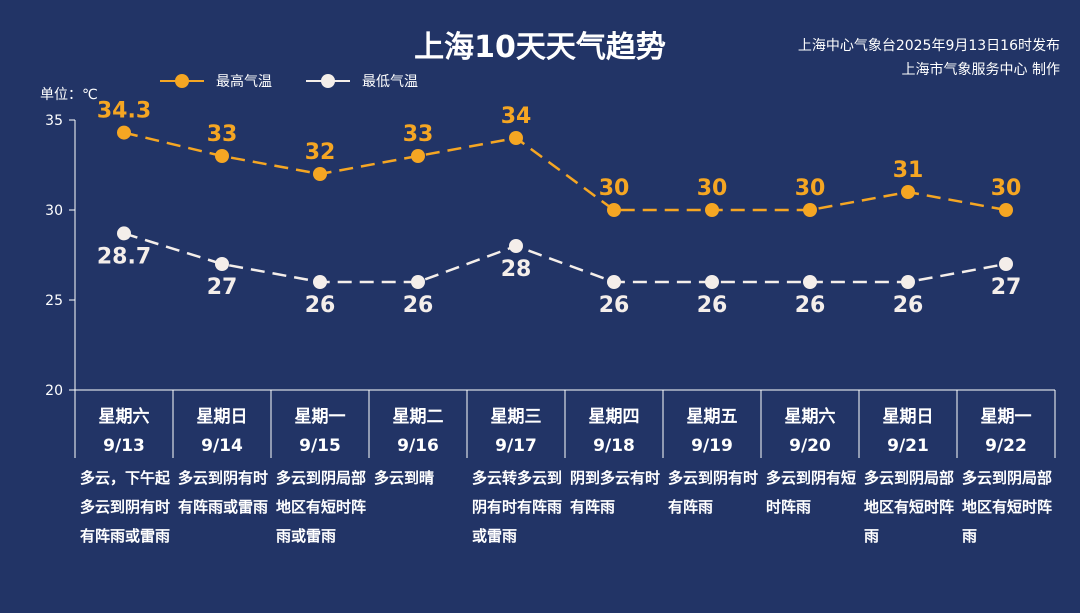 The image size is (1080, 613). Describe the element at coordinates (418, 446) in the screenshot. I see `date-label: 9/16` at that location.